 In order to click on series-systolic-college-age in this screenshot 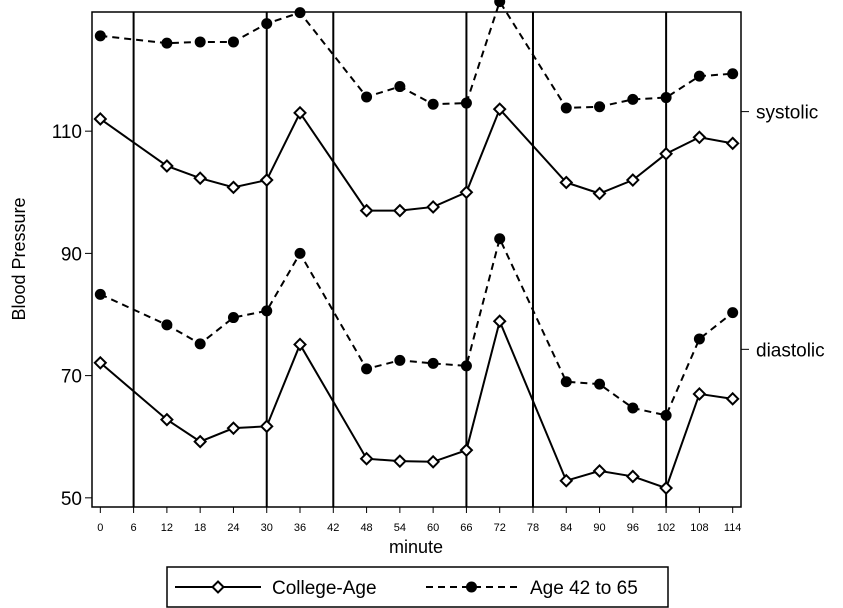, I will do `click(416, 160)`.